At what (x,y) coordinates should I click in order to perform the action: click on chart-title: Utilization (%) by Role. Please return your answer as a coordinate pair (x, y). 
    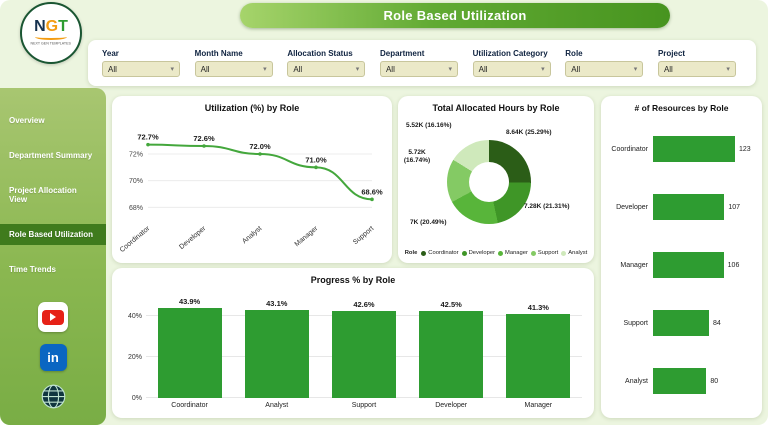
    Looking at the image, I should click on (252, 108).